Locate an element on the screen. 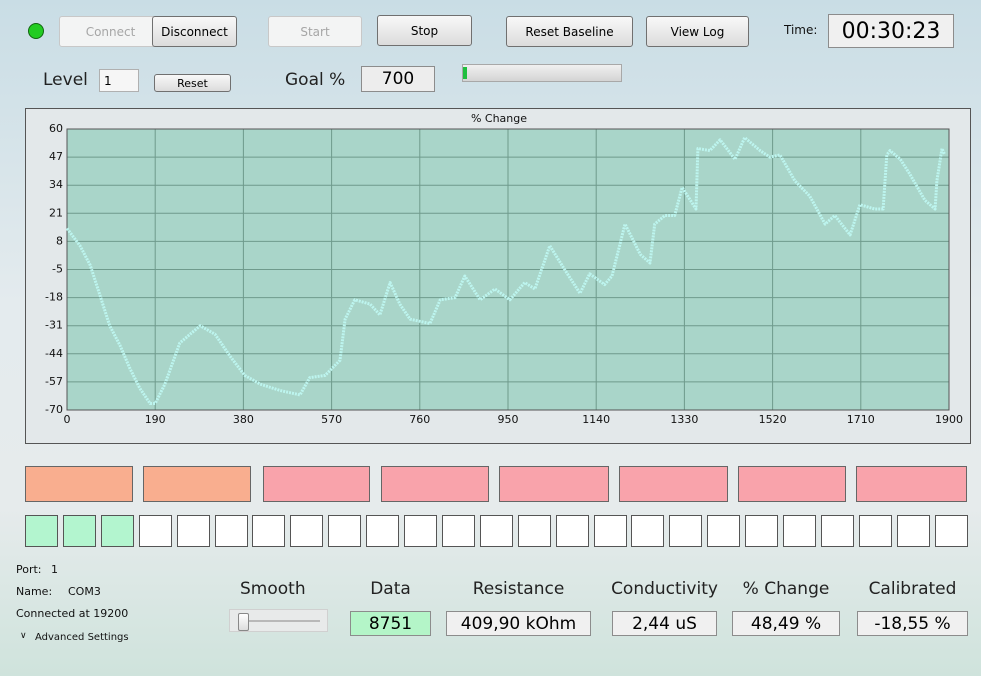  x-tick-label: 760 is located at coordinates (419, 419).